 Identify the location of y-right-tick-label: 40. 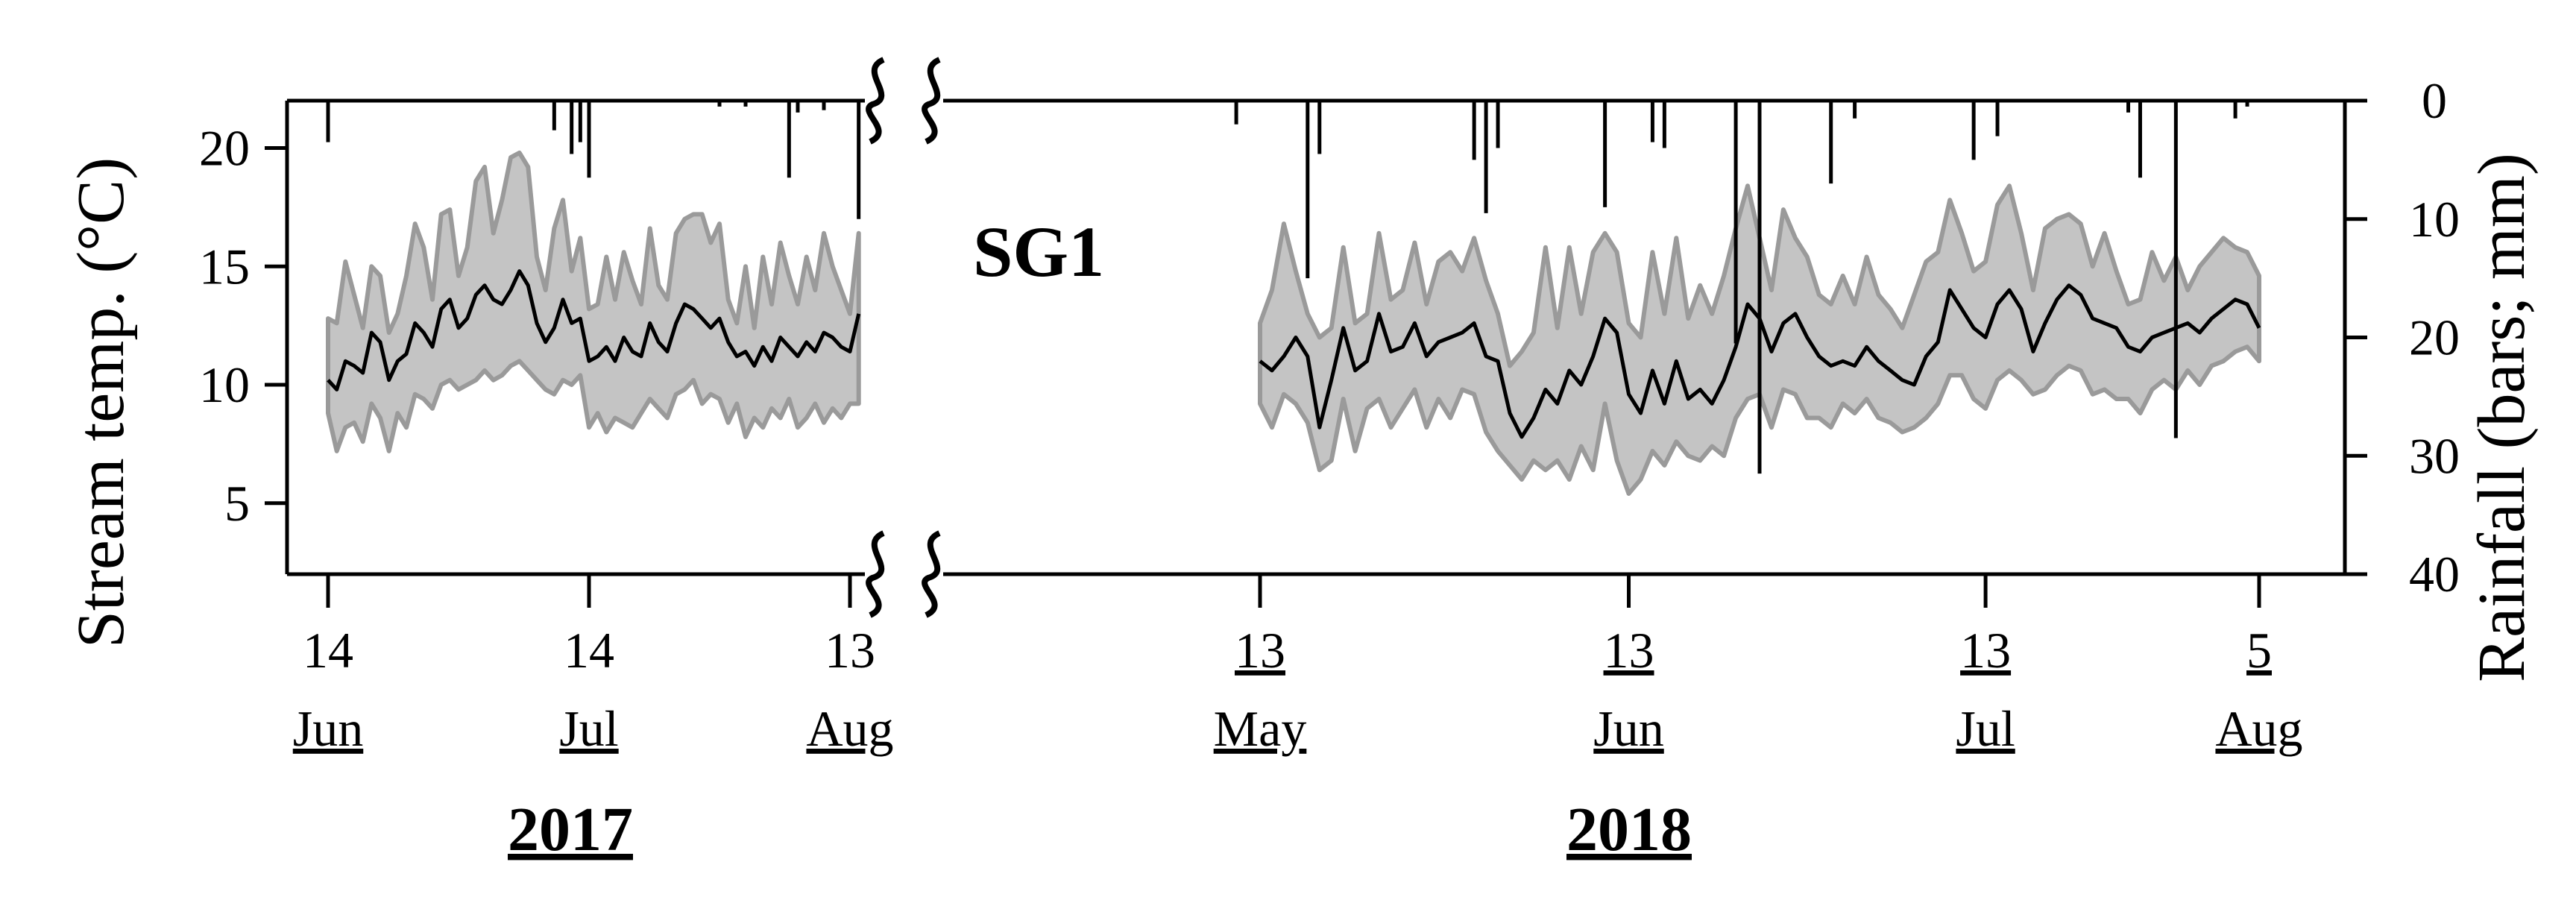
(2434, 575).